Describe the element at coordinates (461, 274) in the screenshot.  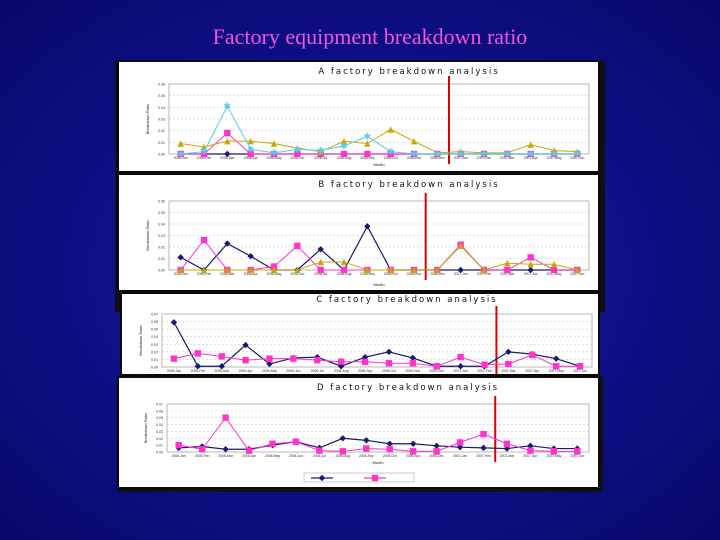
I see `chart-b-x-tick-label: 2007-Jan` at that location.